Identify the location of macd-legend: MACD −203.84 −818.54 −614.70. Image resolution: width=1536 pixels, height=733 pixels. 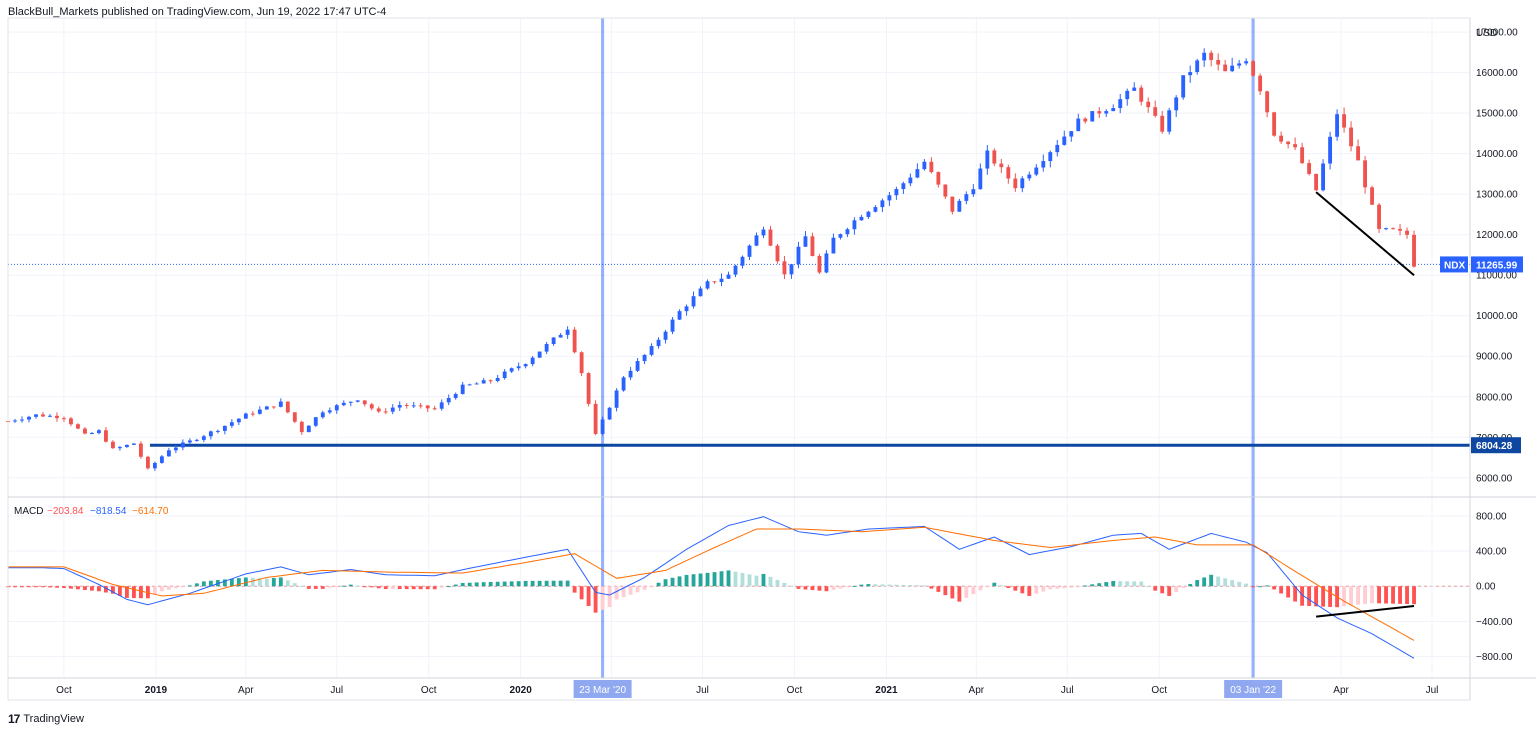
(91, 511).